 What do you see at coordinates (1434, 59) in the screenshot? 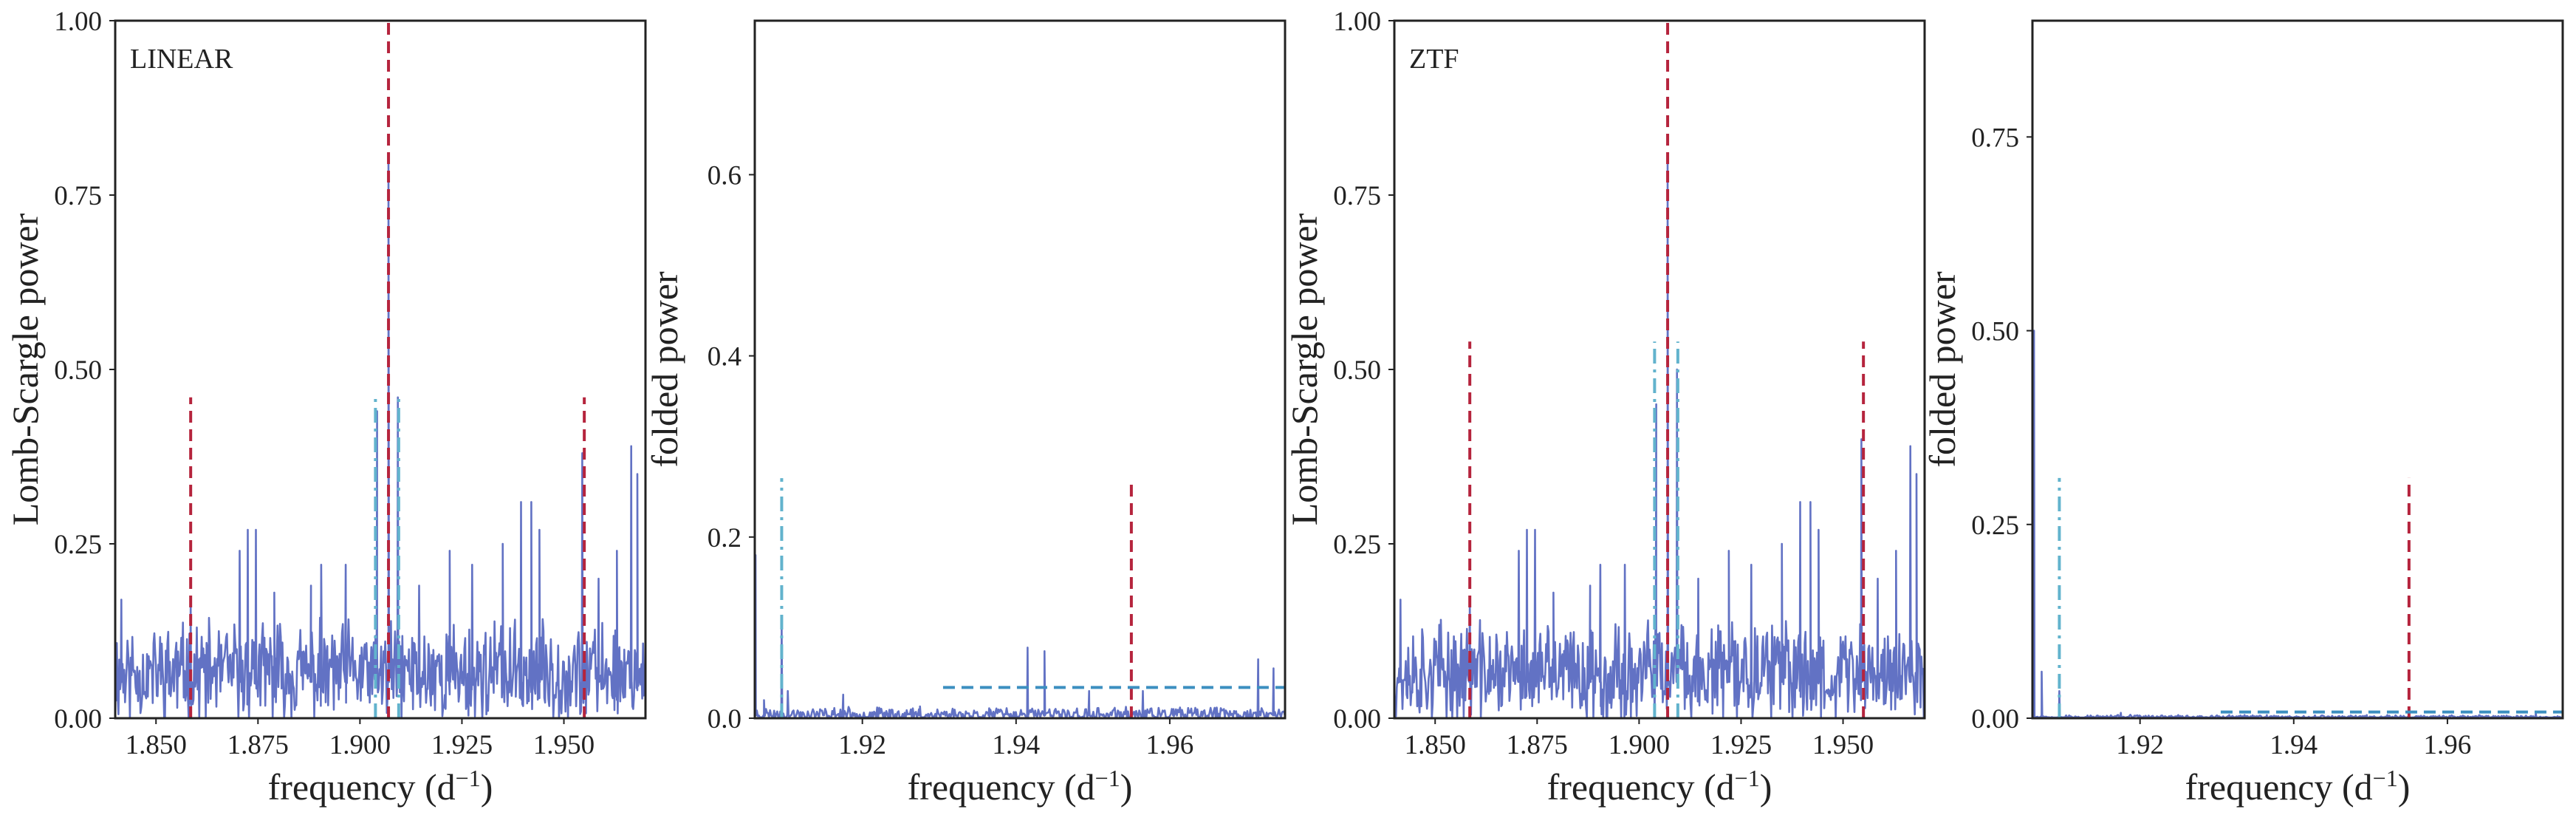
I see `panel-label: ZTF` at bounding box center [1434, 59].